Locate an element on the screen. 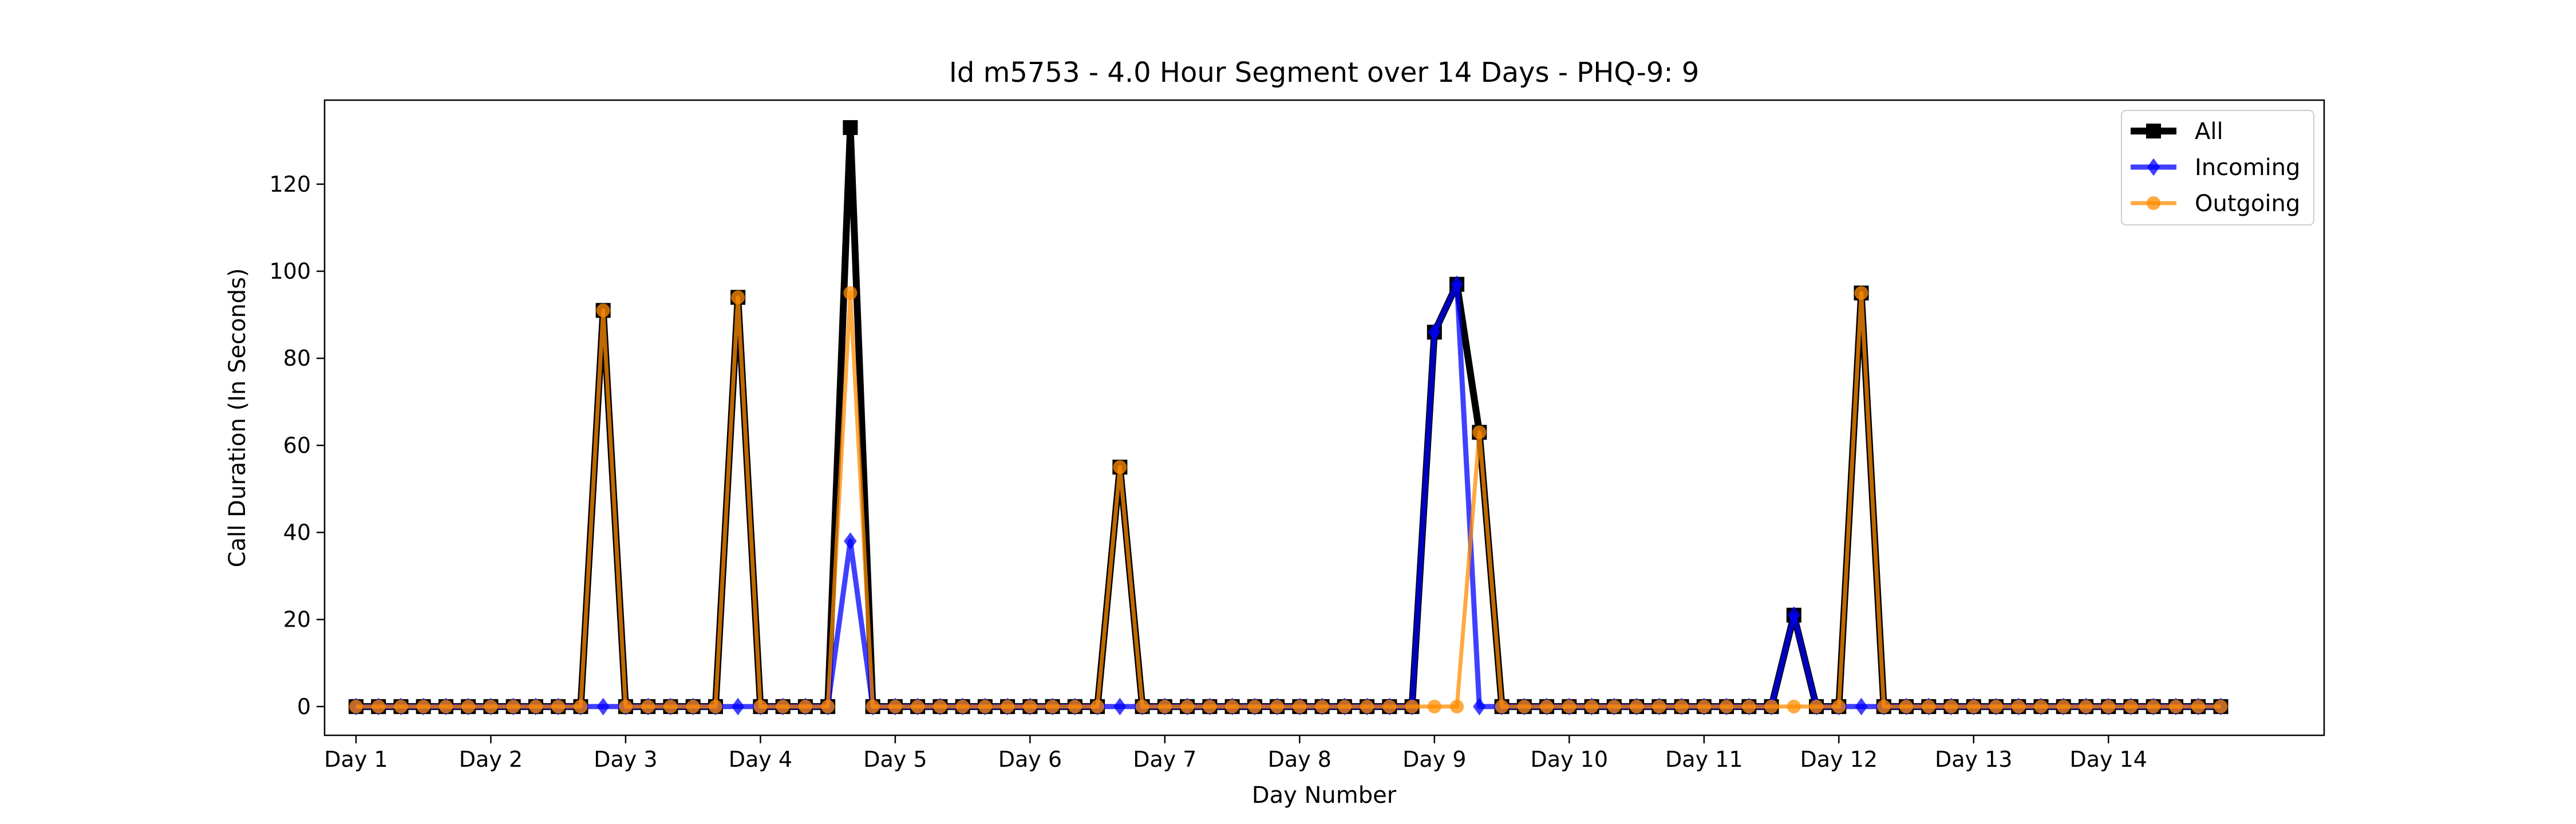  x-tick-label: Day 6 is located at coordinates (1030, 759).